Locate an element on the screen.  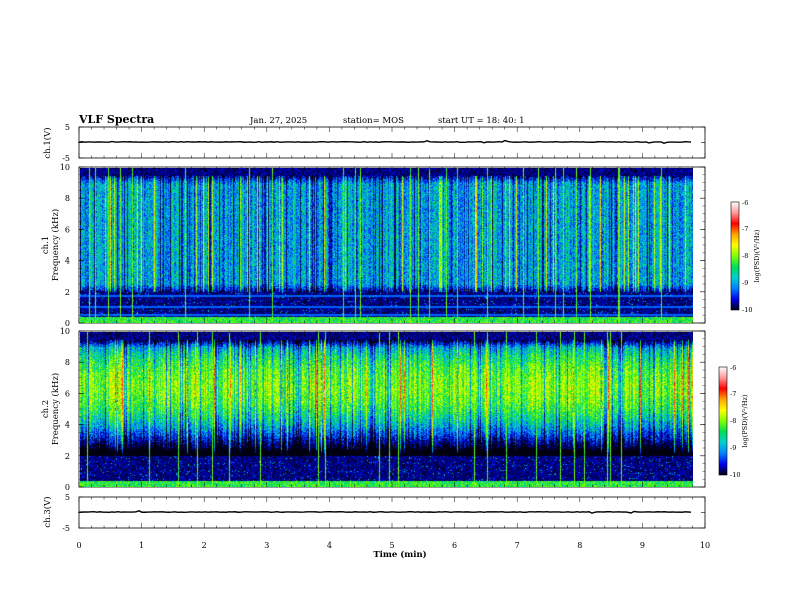
cb2-tick-6: -6 is located at coordinates (733, 368).